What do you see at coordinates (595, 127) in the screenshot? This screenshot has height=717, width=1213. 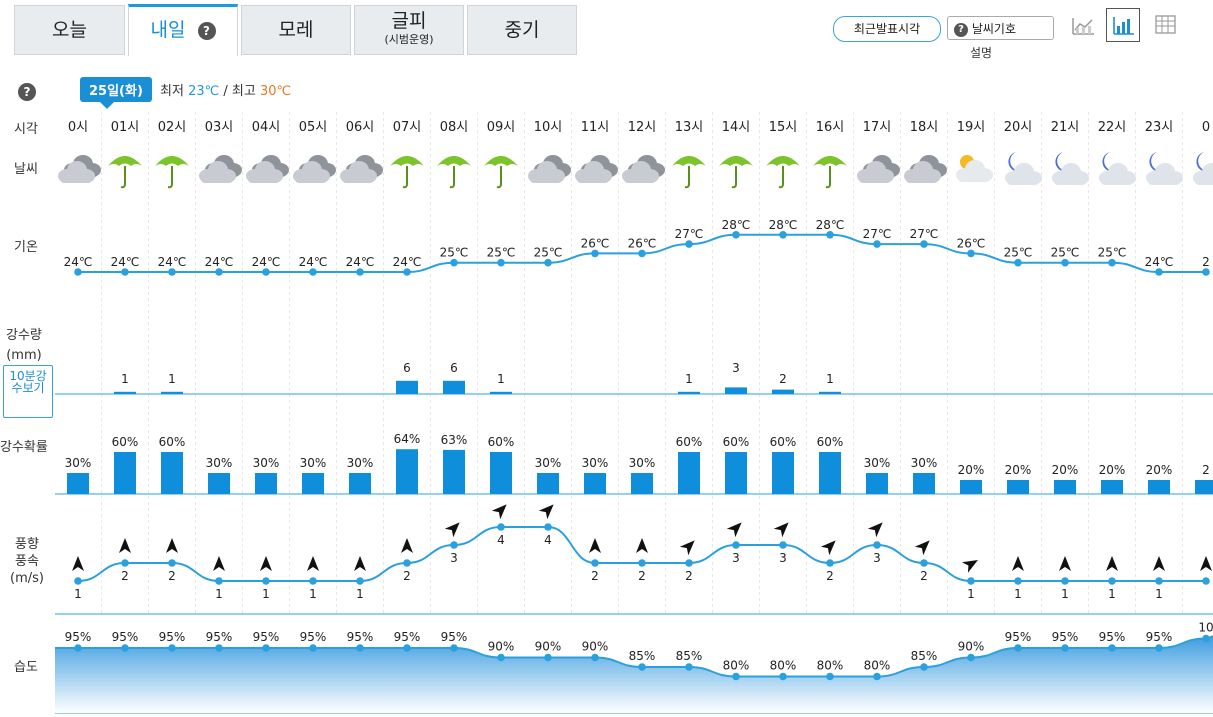 I see `hour-label: 11시` at bounding box center [595, 127].